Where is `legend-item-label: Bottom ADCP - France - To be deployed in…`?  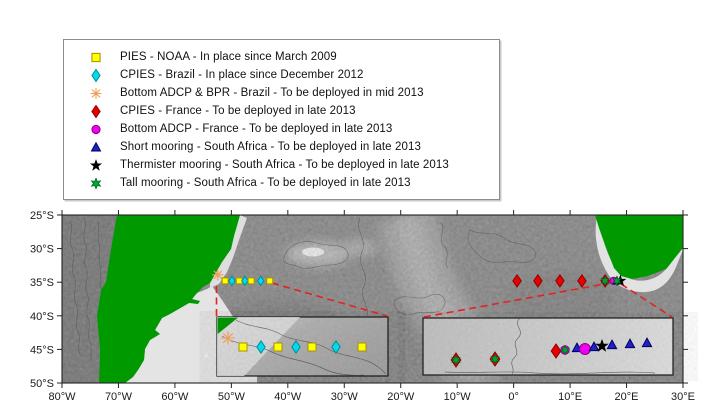 legend-item-label: Bottom ADCP - France - To be deployed in… is located at coordinates (256, 129).